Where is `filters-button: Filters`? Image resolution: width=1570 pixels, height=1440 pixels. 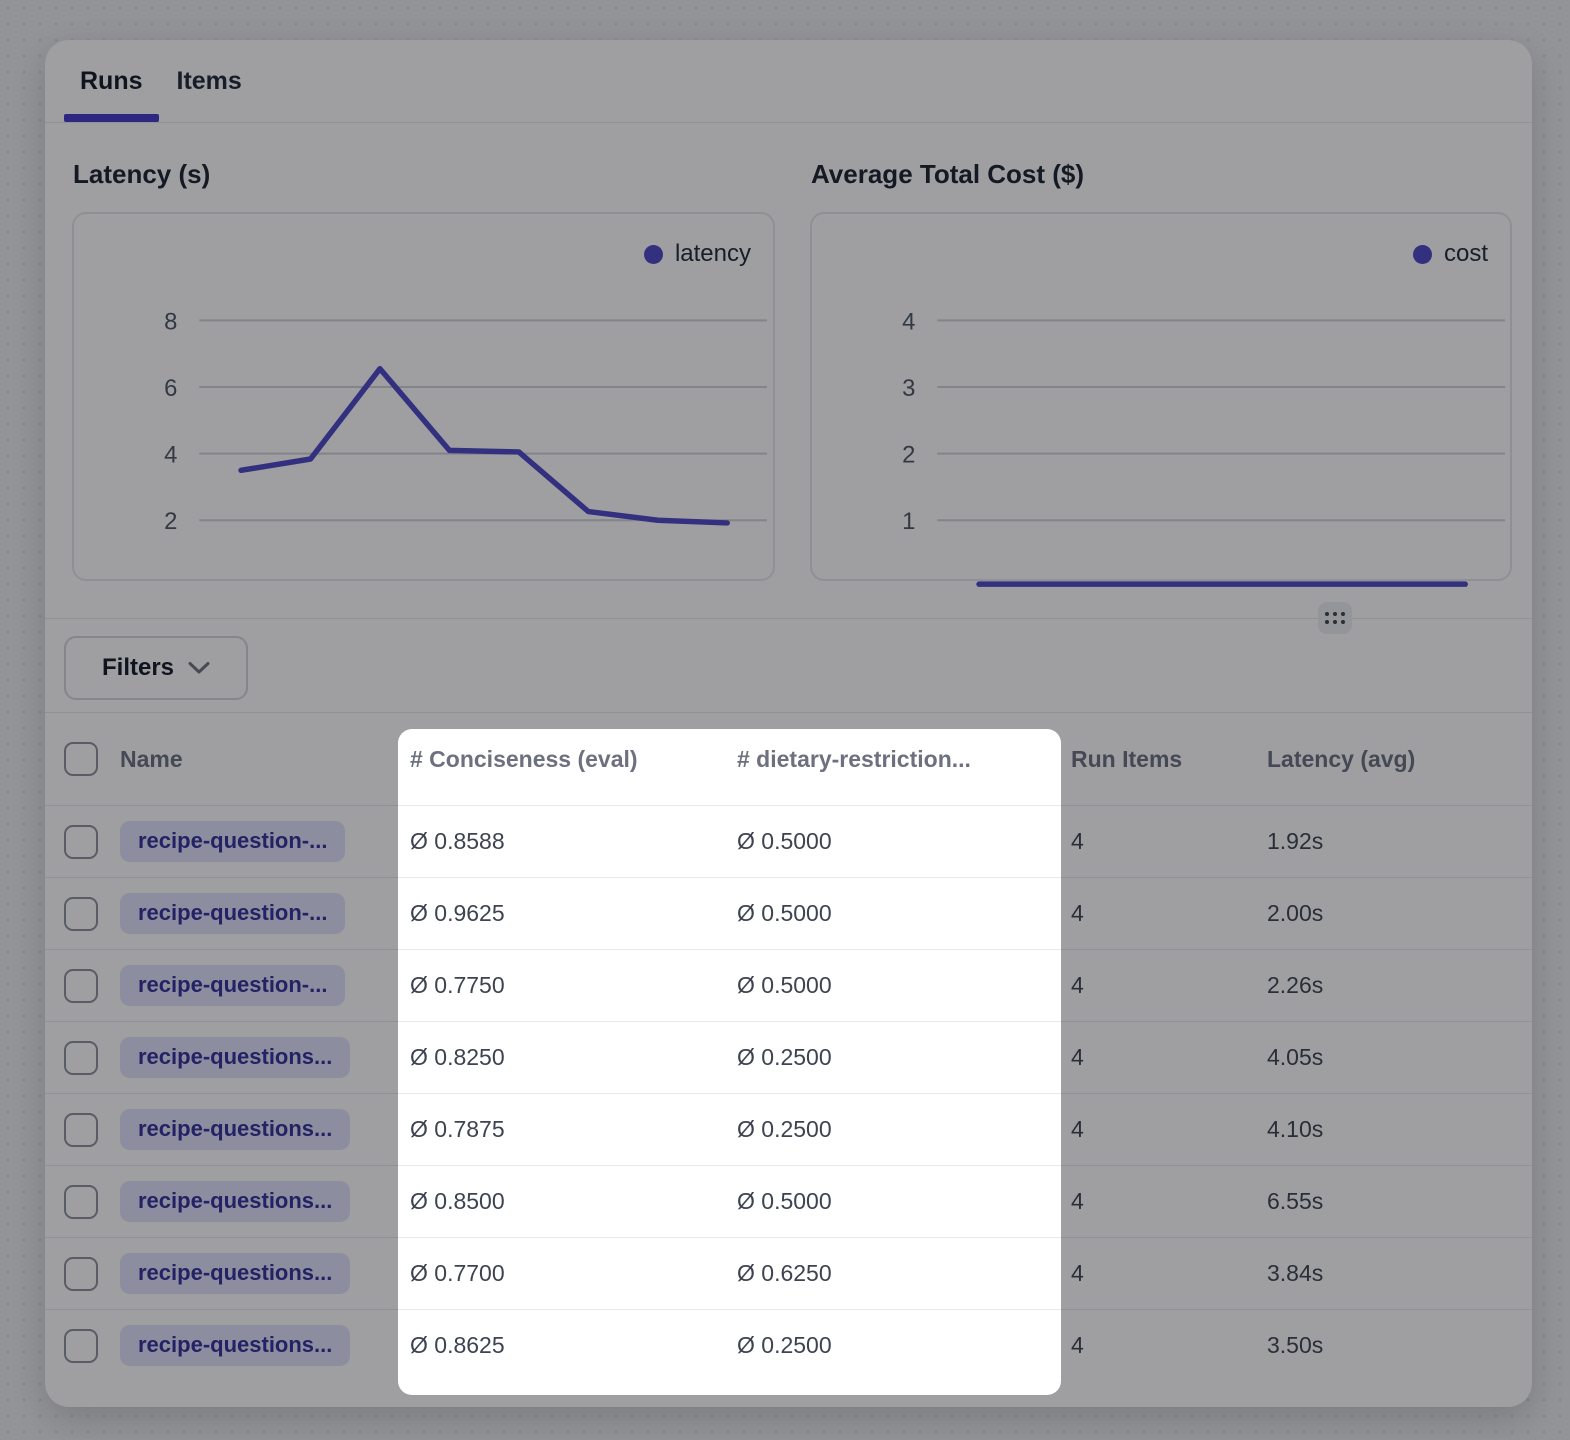 filters-button: Filters is located at coordinates (156, 668).